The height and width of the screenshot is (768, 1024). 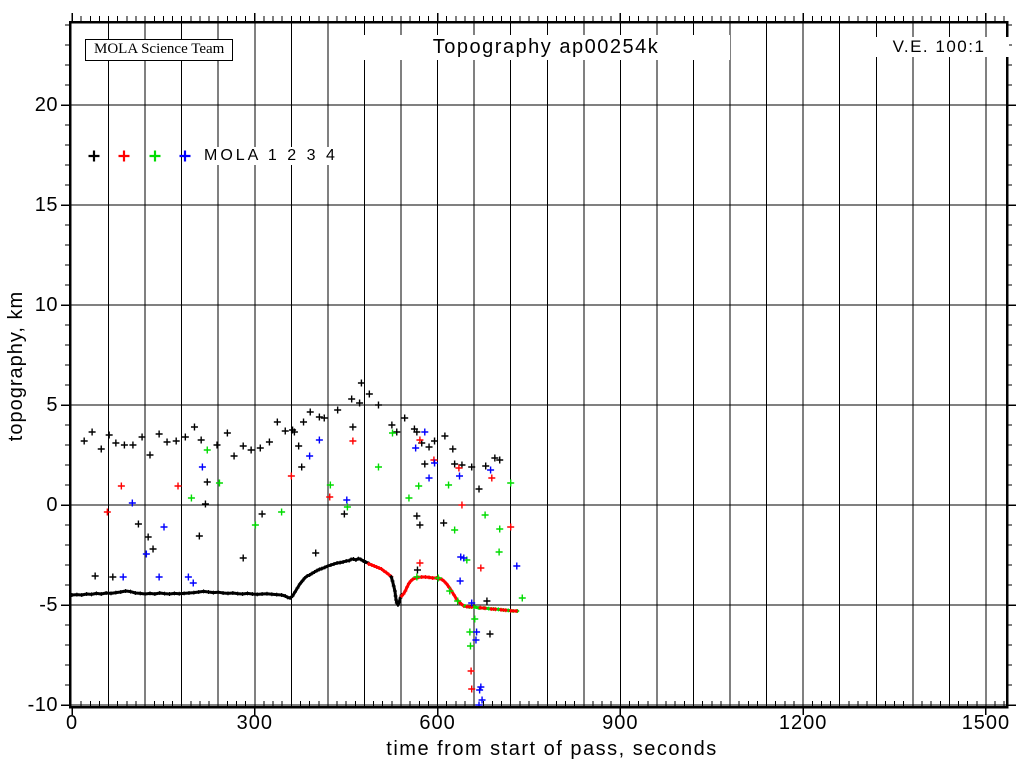 I want to click on y-tick-label-20: 20, so click(x=46, y=105).